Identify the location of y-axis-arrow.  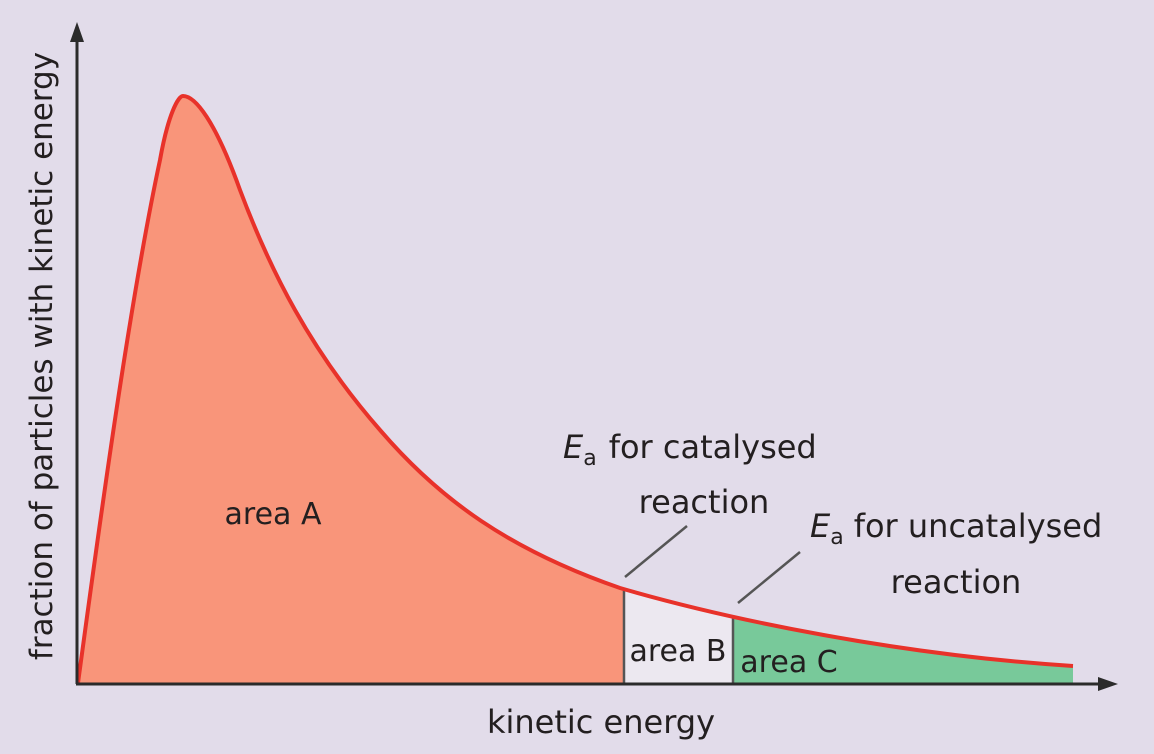
(77, 32).